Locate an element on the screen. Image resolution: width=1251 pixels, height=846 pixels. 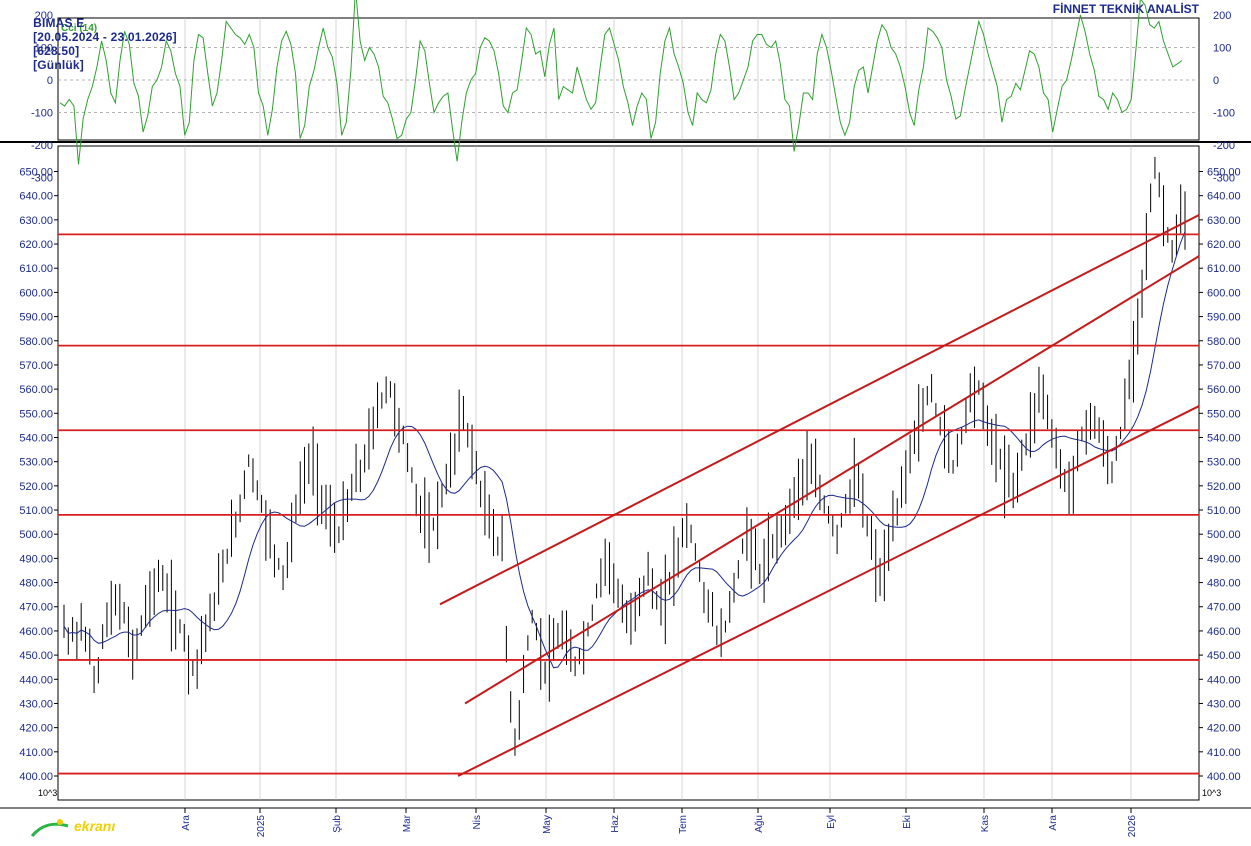
period-label: [Günlük] is located at coordinates (59, 65).